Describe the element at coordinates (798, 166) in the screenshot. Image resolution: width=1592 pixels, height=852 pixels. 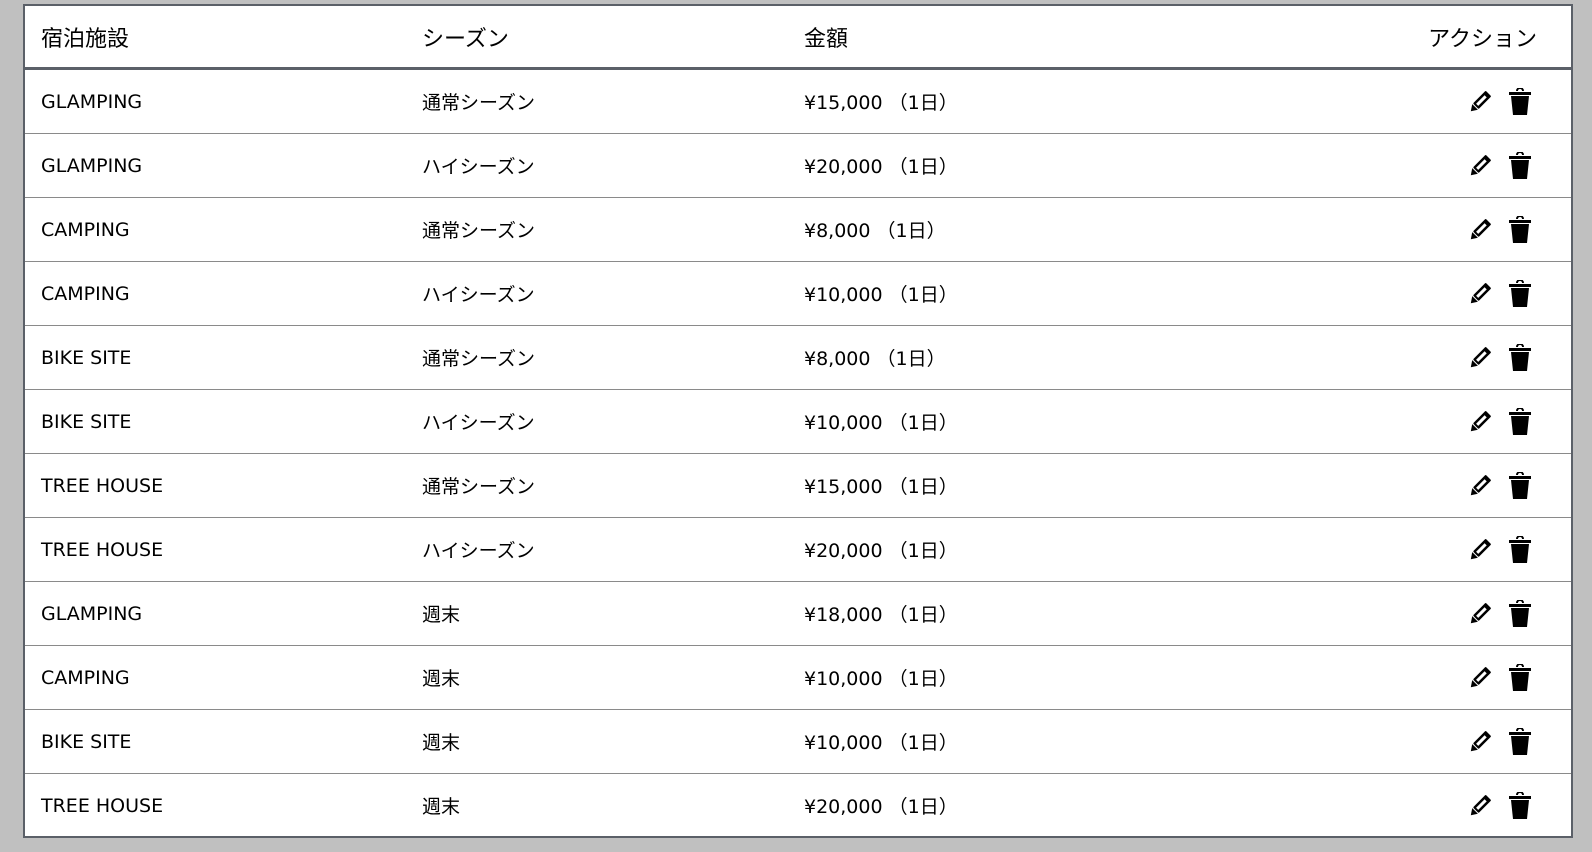
I see `table-row: GLAMPING ハイシーズン ¥20,000 （1日）` at that location.